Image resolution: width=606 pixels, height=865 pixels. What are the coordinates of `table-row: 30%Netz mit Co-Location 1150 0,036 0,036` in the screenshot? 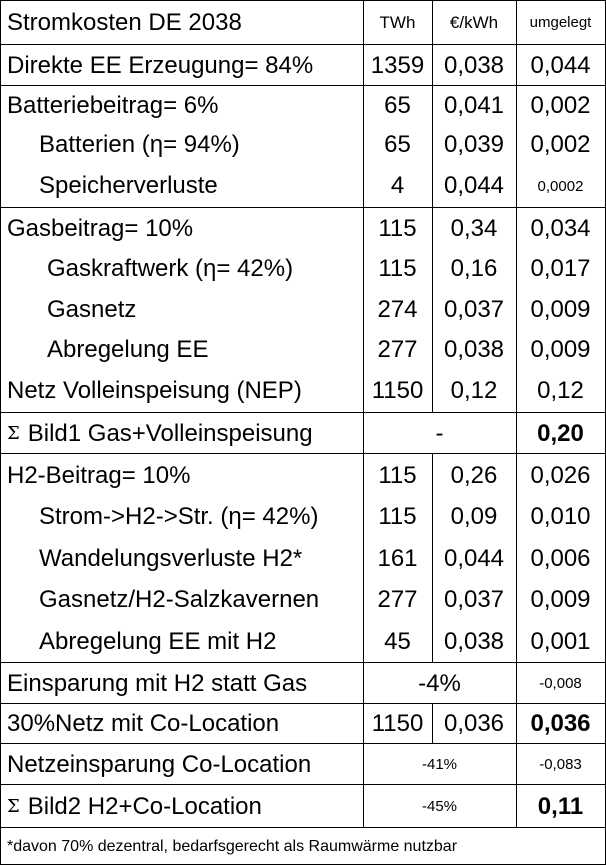 It's located at (303, 723).